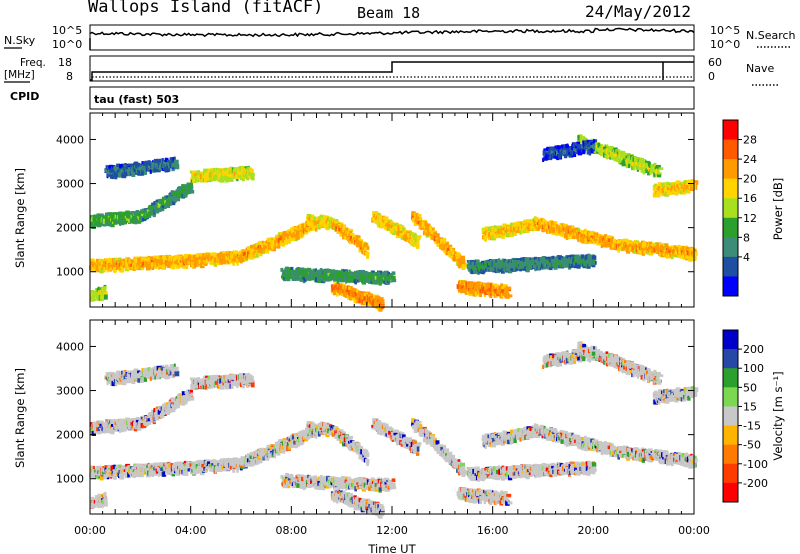 The image size is (800, 554). I want to click on nave-tick-top: 60, so click(715, 62).